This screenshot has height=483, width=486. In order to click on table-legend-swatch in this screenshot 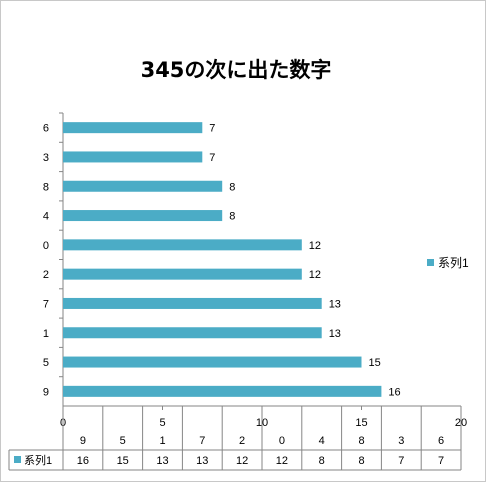, I will do `click(17, 459)`.